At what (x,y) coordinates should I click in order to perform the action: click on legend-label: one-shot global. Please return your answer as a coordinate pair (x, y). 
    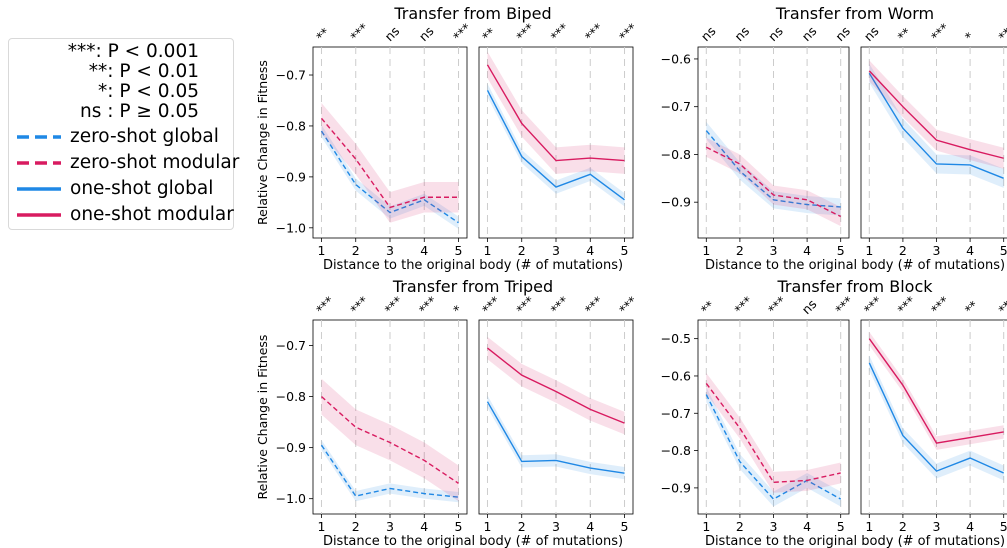
    Looking at the image, I should click on (142, 188).